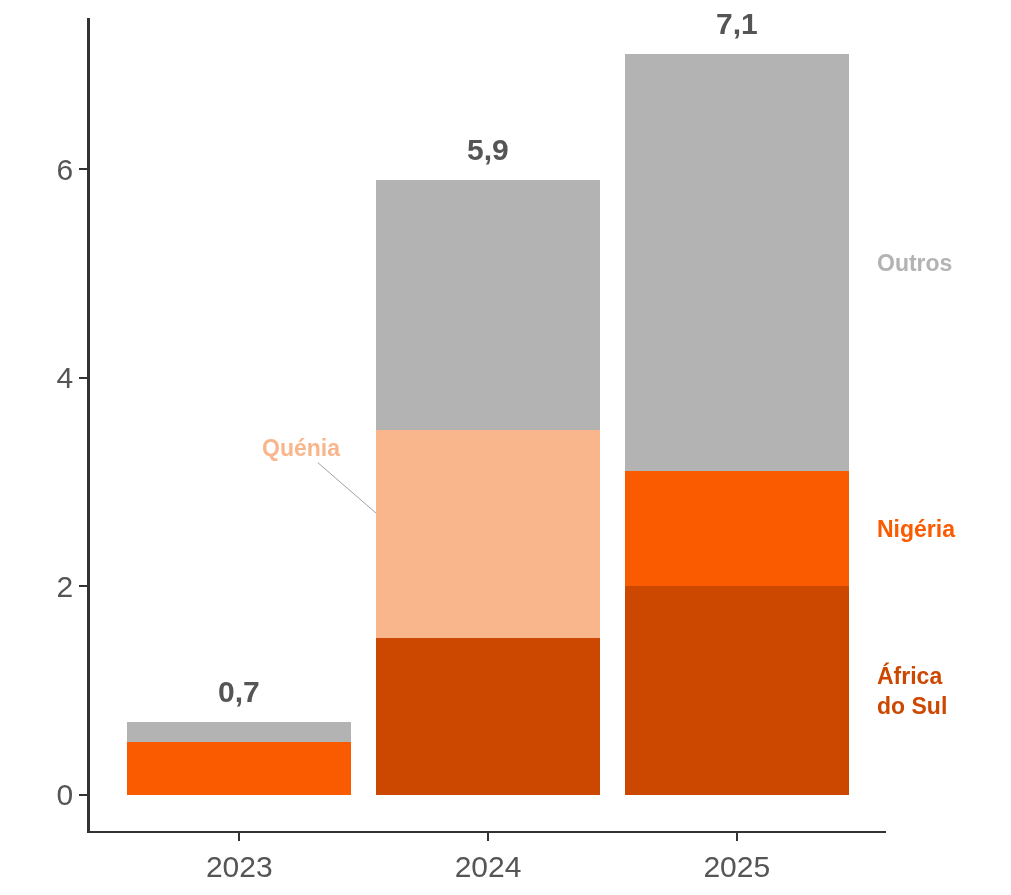 Image resolution: width=1011 pixels, height=895 pixels. Describe the element at coordinates (488, 149) in the screenshot. I see `total-label: 5,9` at that location.